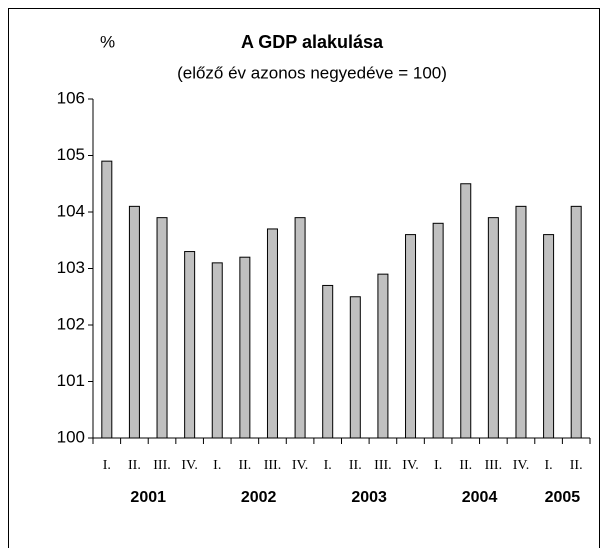 This screenshot has height=548, width=608. I want to click on year-label: 2001, so click(148, 497).